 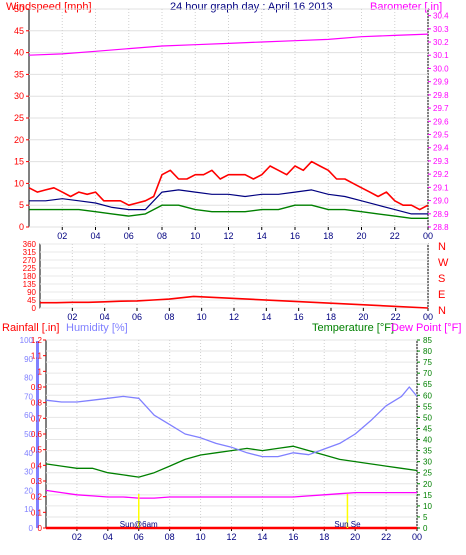 I want to click on temperature-y-ticks: 0 5 10 15 20 25 30 35 40 45 50 55 60 65 70 75 80 85, so click(x=424, y=434).